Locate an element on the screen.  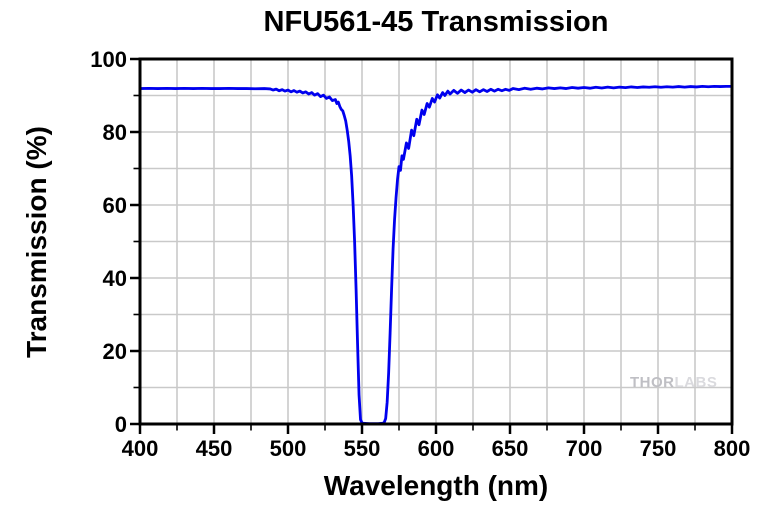
x-tick-label: 400 is located at coordinates (140, 448).